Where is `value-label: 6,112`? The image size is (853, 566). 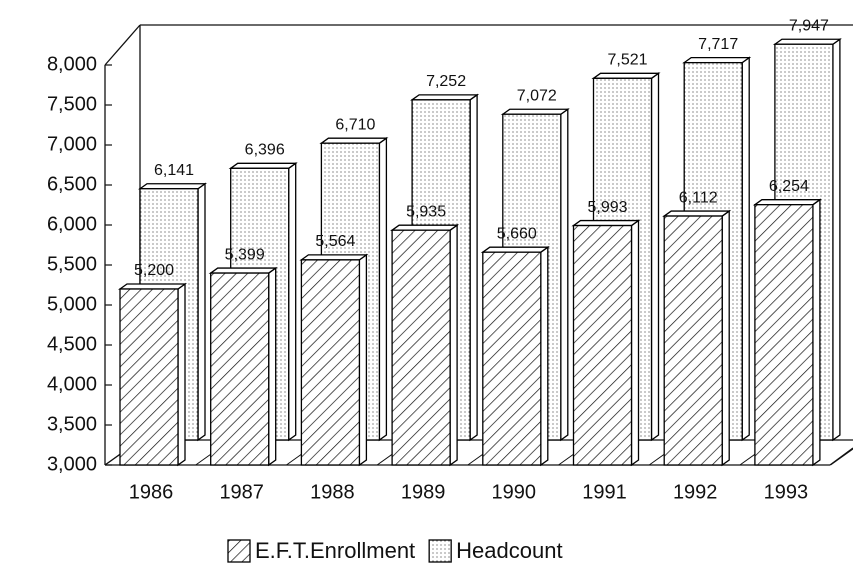
value-label: 6,112 is located at coordinates (698, 197).